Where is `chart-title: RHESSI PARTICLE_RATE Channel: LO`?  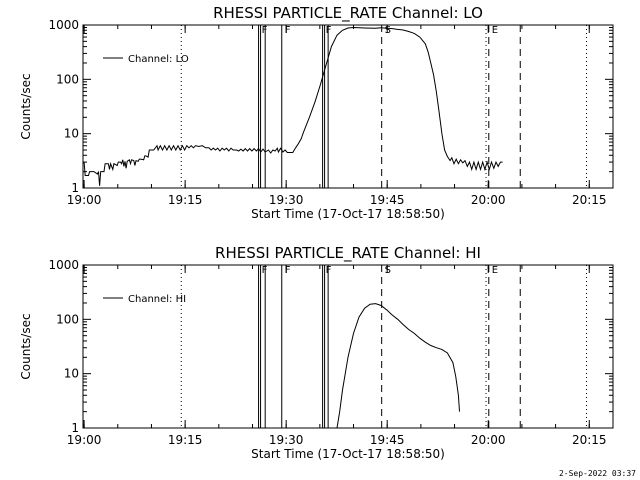 chart-title: RHESSI PARTICLE_RATE Channel: LO is located at coordinates (348, 13).